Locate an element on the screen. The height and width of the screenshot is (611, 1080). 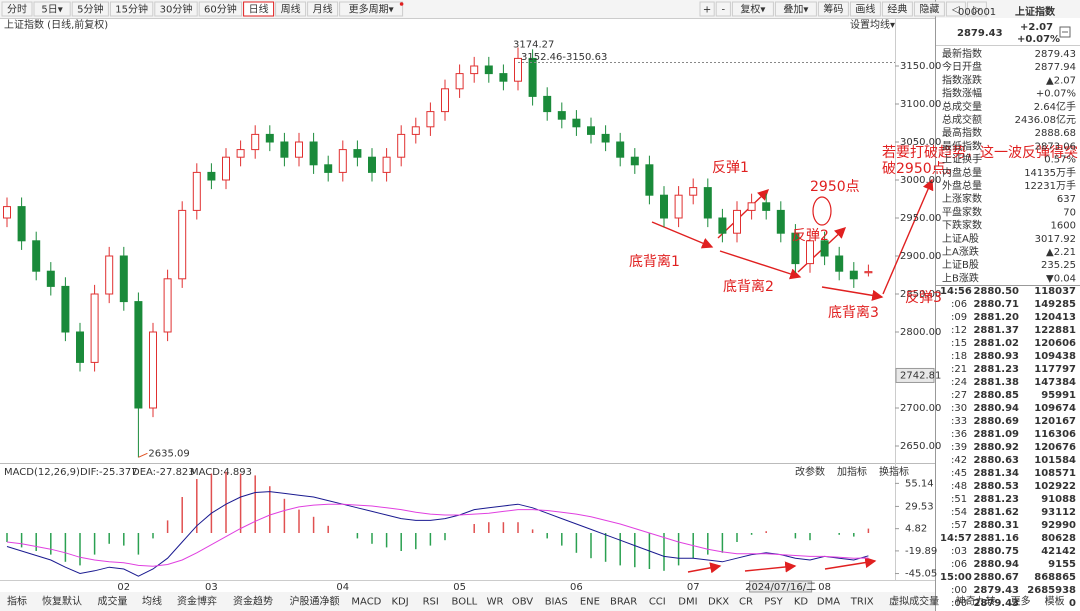
indicator-tab: 恢复默认 is located at coordinates (62, 601).